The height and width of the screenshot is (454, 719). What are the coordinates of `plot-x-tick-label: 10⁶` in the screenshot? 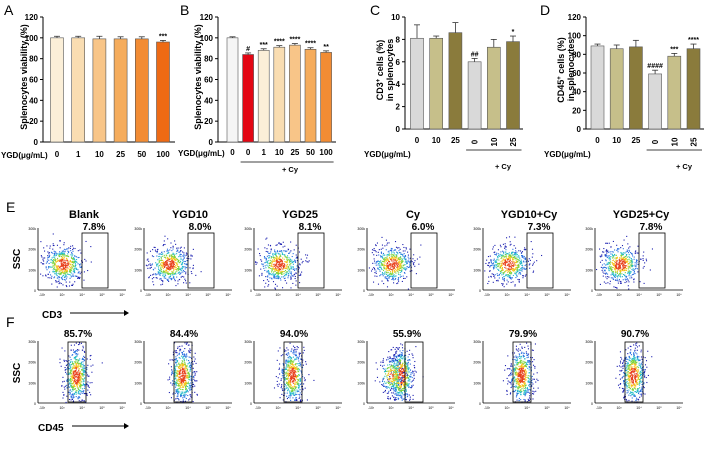 It's located at (567, 295).